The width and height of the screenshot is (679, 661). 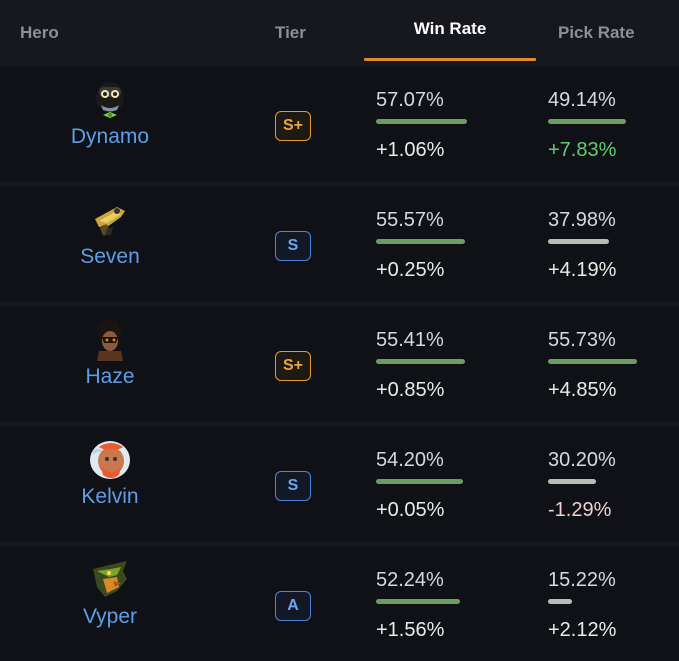 I want to click on win-rate-value: 54.20%, so click(x=410, y=460).